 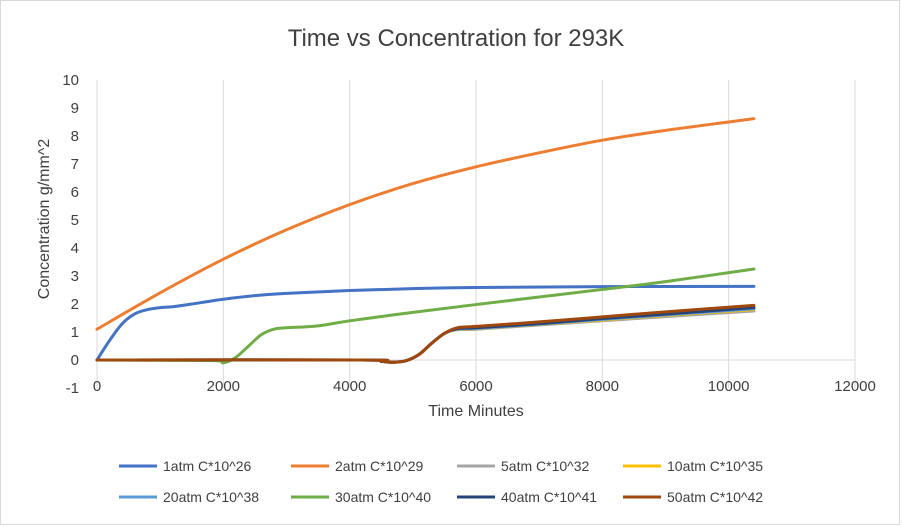 What do you see at coordinates (75, 192) in the screenshot?
I see `y-tick-label: 6` at bounding box center [75, 192].